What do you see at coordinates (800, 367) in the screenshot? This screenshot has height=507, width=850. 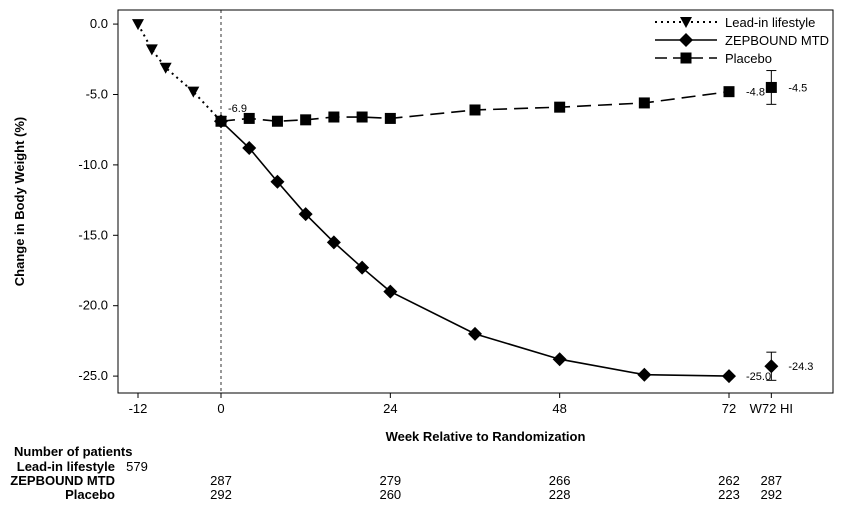 I see `data-label: -24.3` at bounding box center [800, 367].